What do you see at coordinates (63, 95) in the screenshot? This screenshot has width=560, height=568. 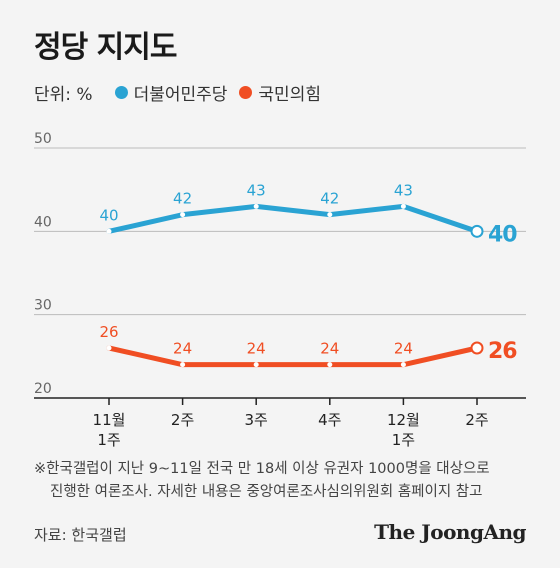 I see `unit-label: 단위: %` at bounding box center [63, 95].